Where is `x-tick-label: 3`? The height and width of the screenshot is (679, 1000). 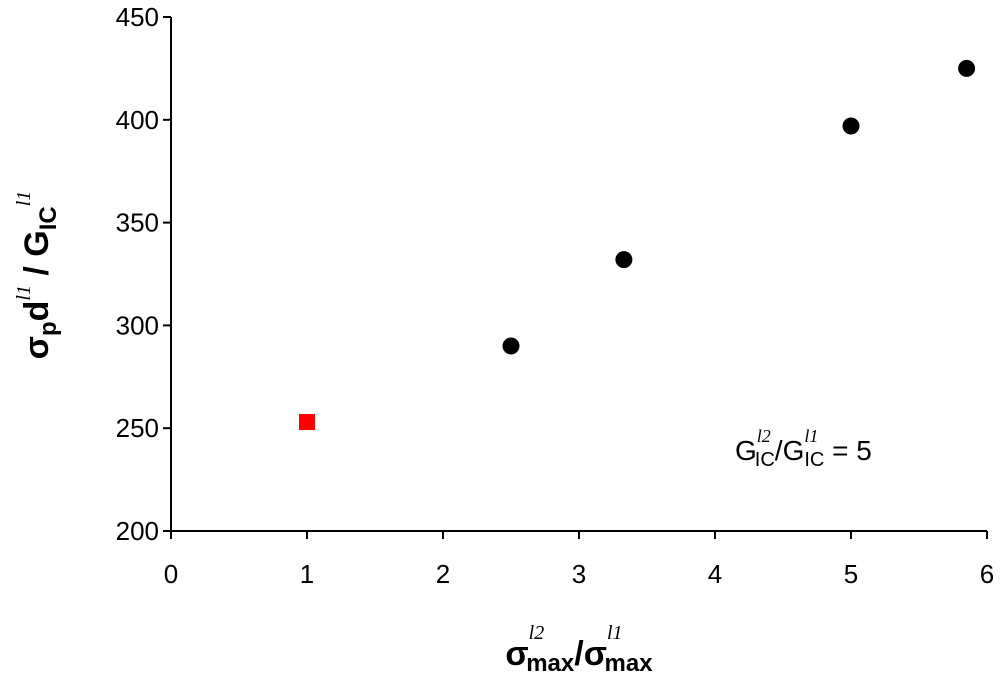
x-tick-label: 3 is located at coordinates (579, 574).